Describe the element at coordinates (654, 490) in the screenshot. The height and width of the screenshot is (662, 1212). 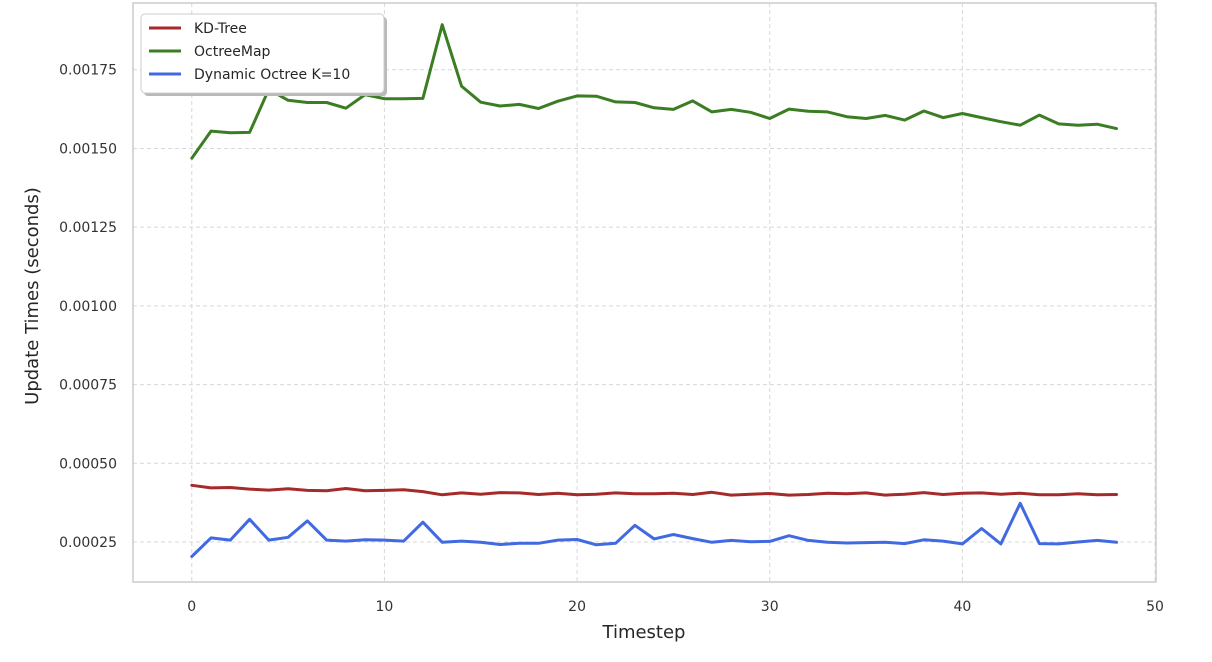
I see `series-line-kd-tree` at that location.